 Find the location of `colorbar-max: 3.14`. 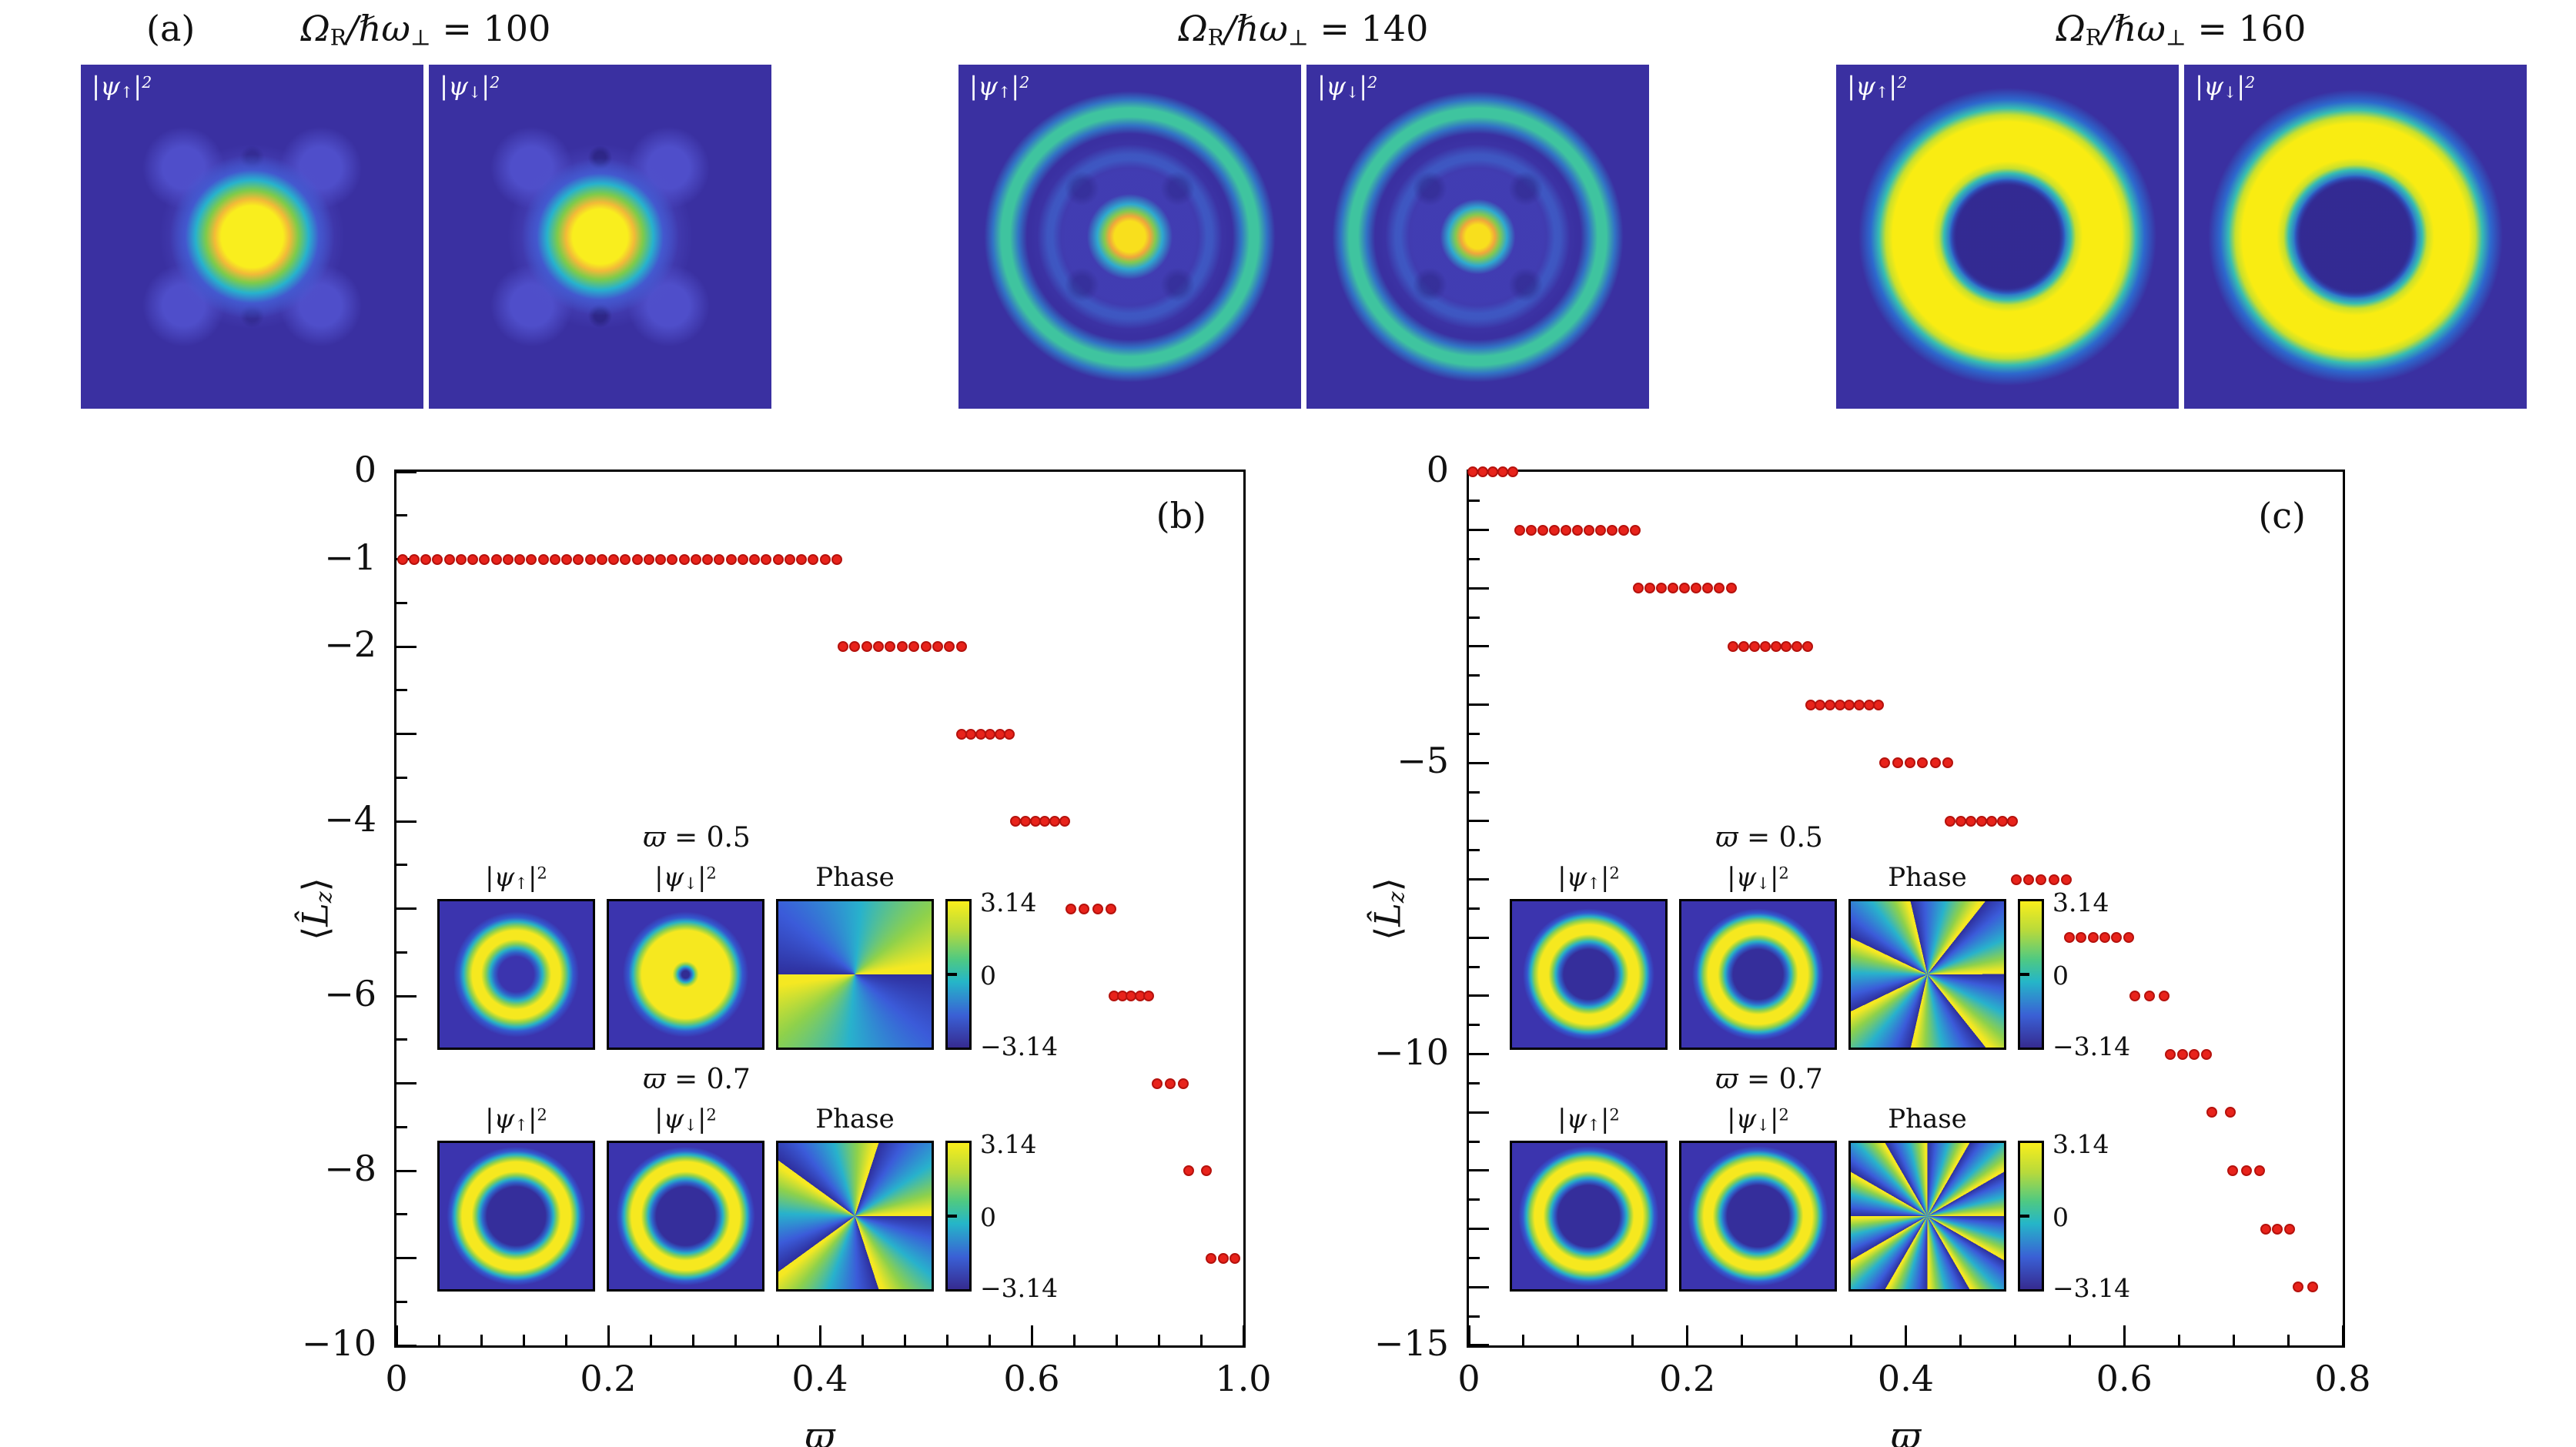

colorbar-max: 3.14 is located at coordinates (2080, 902).